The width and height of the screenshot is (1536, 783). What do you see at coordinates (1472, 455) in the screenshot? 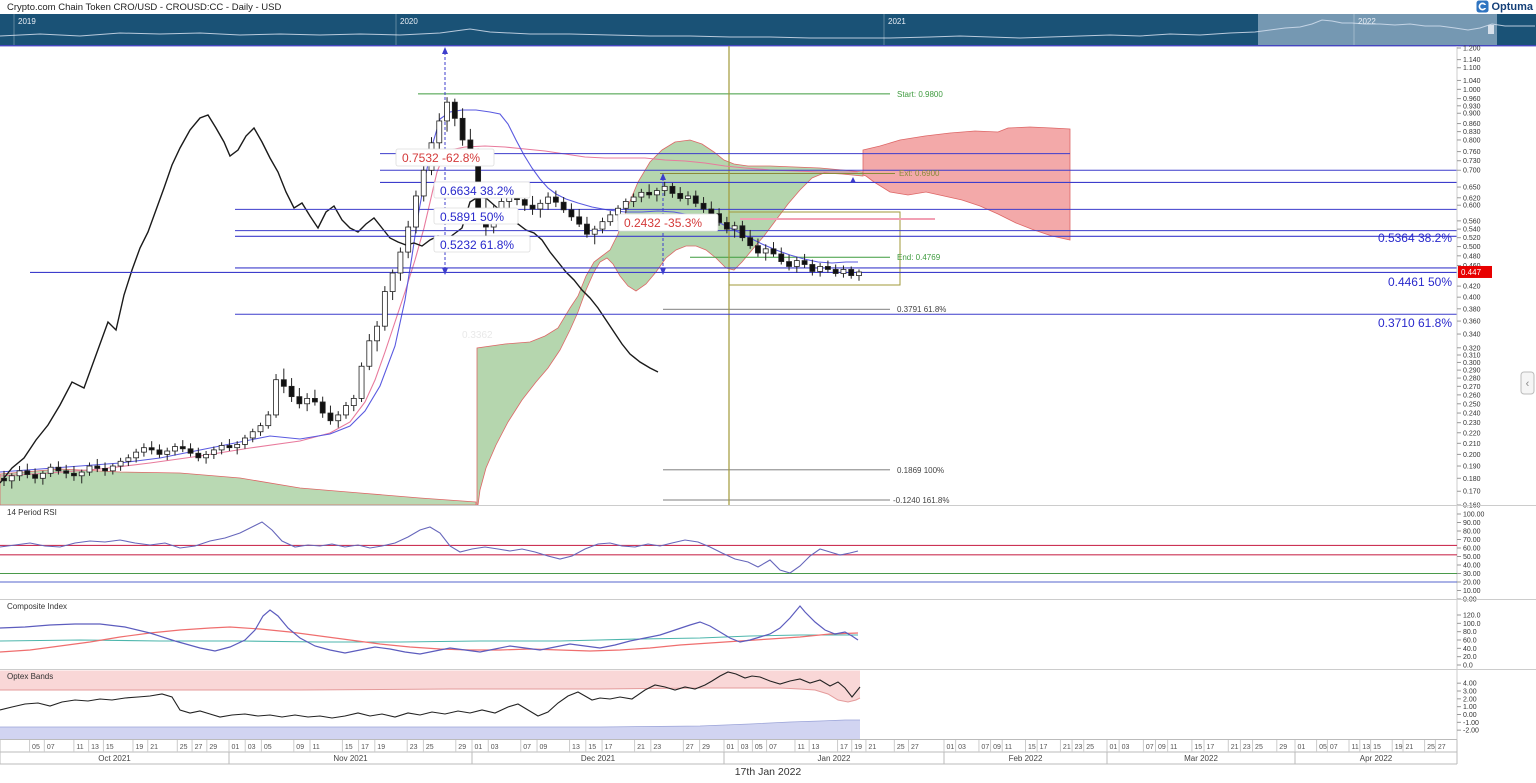
I see `svg-text: 0.200` at bounding box center [1472, 455].